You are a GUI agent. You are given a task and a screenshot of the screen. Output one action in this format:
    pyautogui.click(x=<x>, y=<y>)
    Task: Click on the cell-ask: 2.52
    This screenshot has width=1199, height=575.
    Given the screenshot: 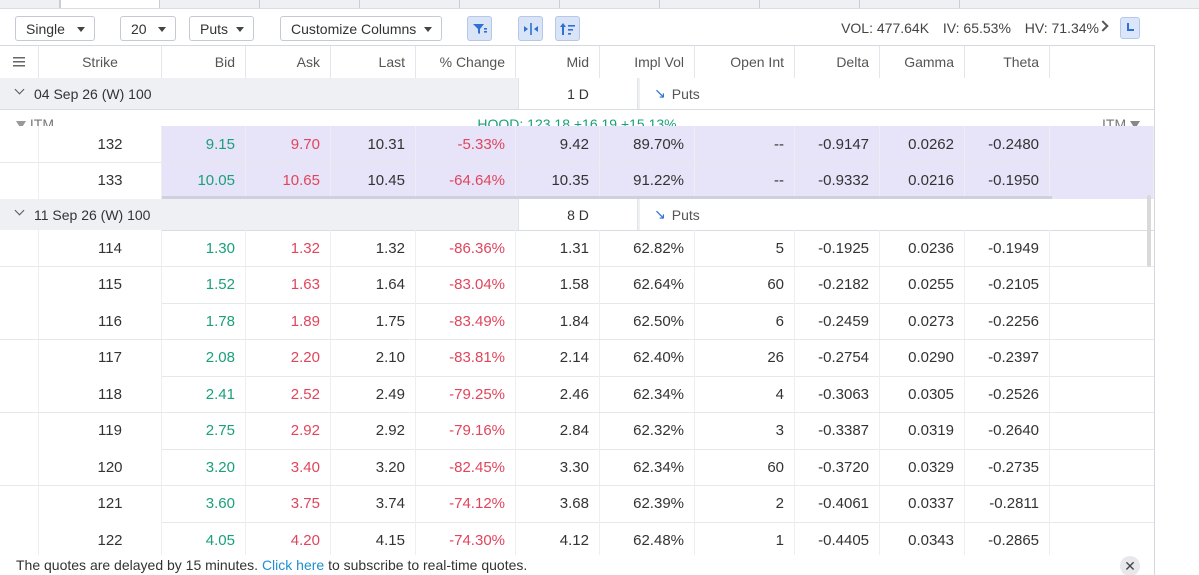 What is the action you would take?
    pyautogui.click(x=288, y=394)
    